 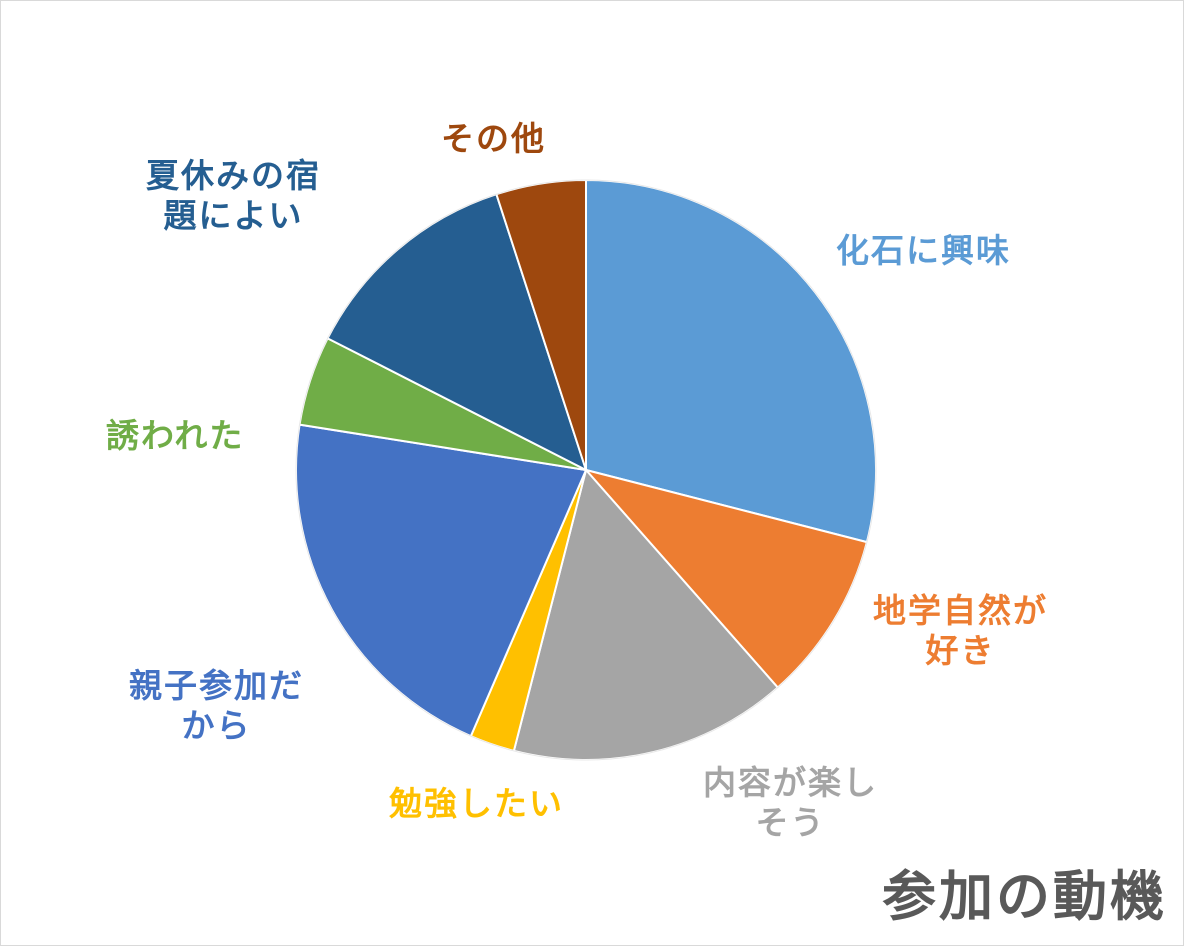 I want to click on slice-label-line: その他, so click(x=493, y=138).